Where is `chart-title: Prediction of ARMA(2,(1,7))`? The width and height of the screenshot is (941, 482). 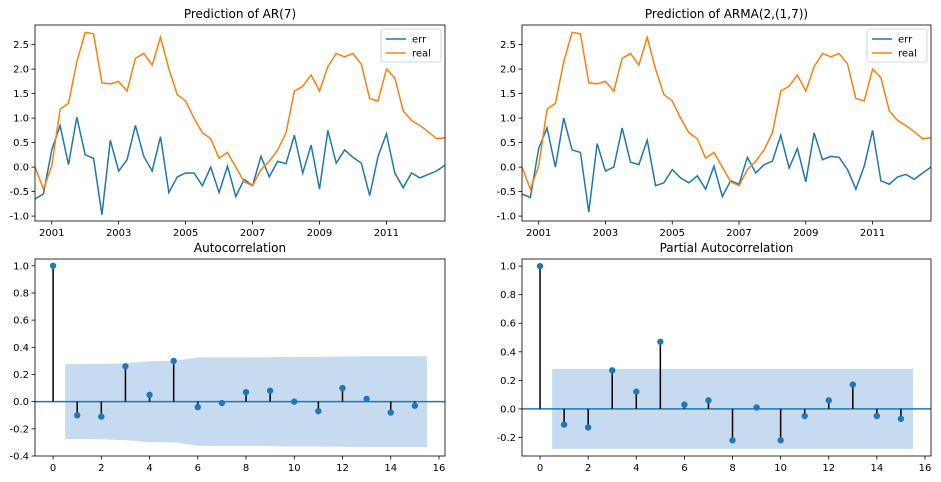
chart-title: Prediction of ARMA(2,(1,7)) is located at coordinates (726, 14).